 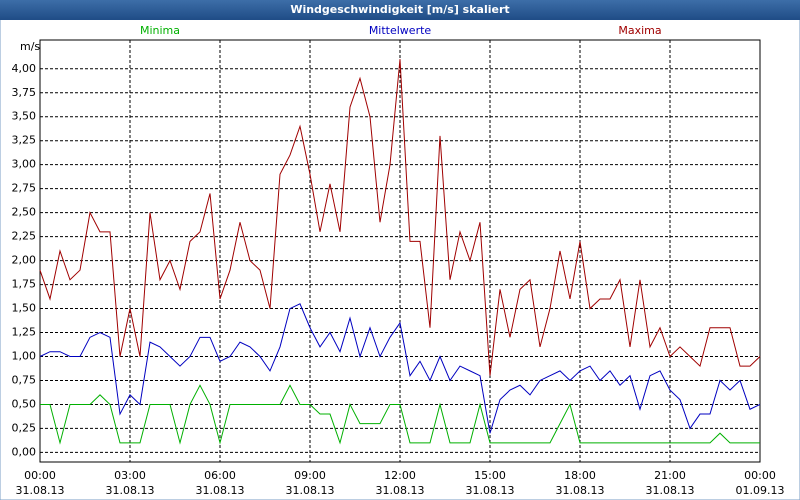 What do you see at coordinates (24, 92) in the screenshot?
I see `y-tick-label: 3,75` at bounding box center [24, 92].